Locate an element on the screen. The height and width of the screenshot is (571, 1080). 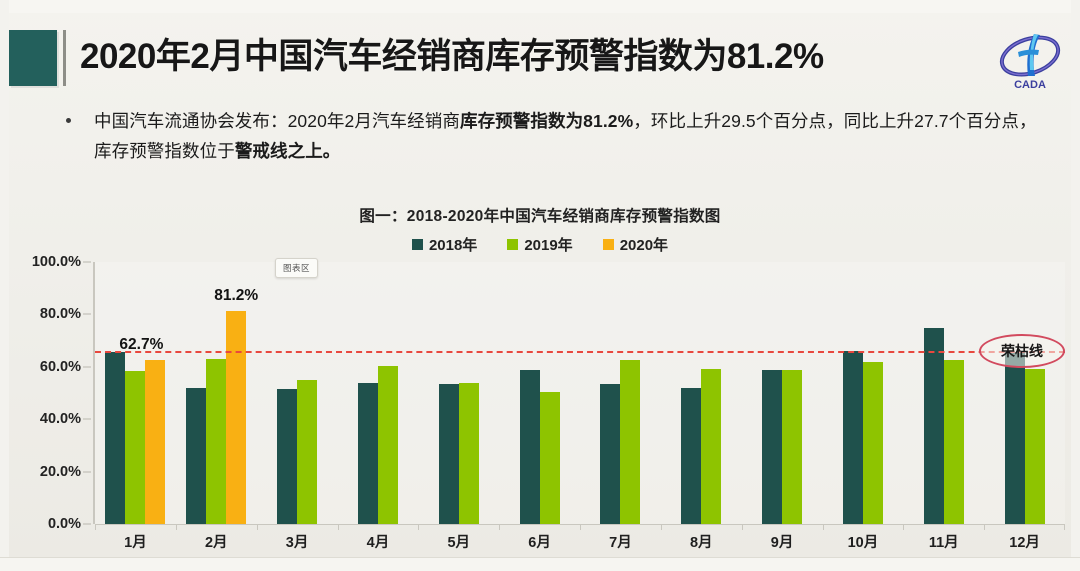
bar-group-12月 is located at coordinates (1024, 393).